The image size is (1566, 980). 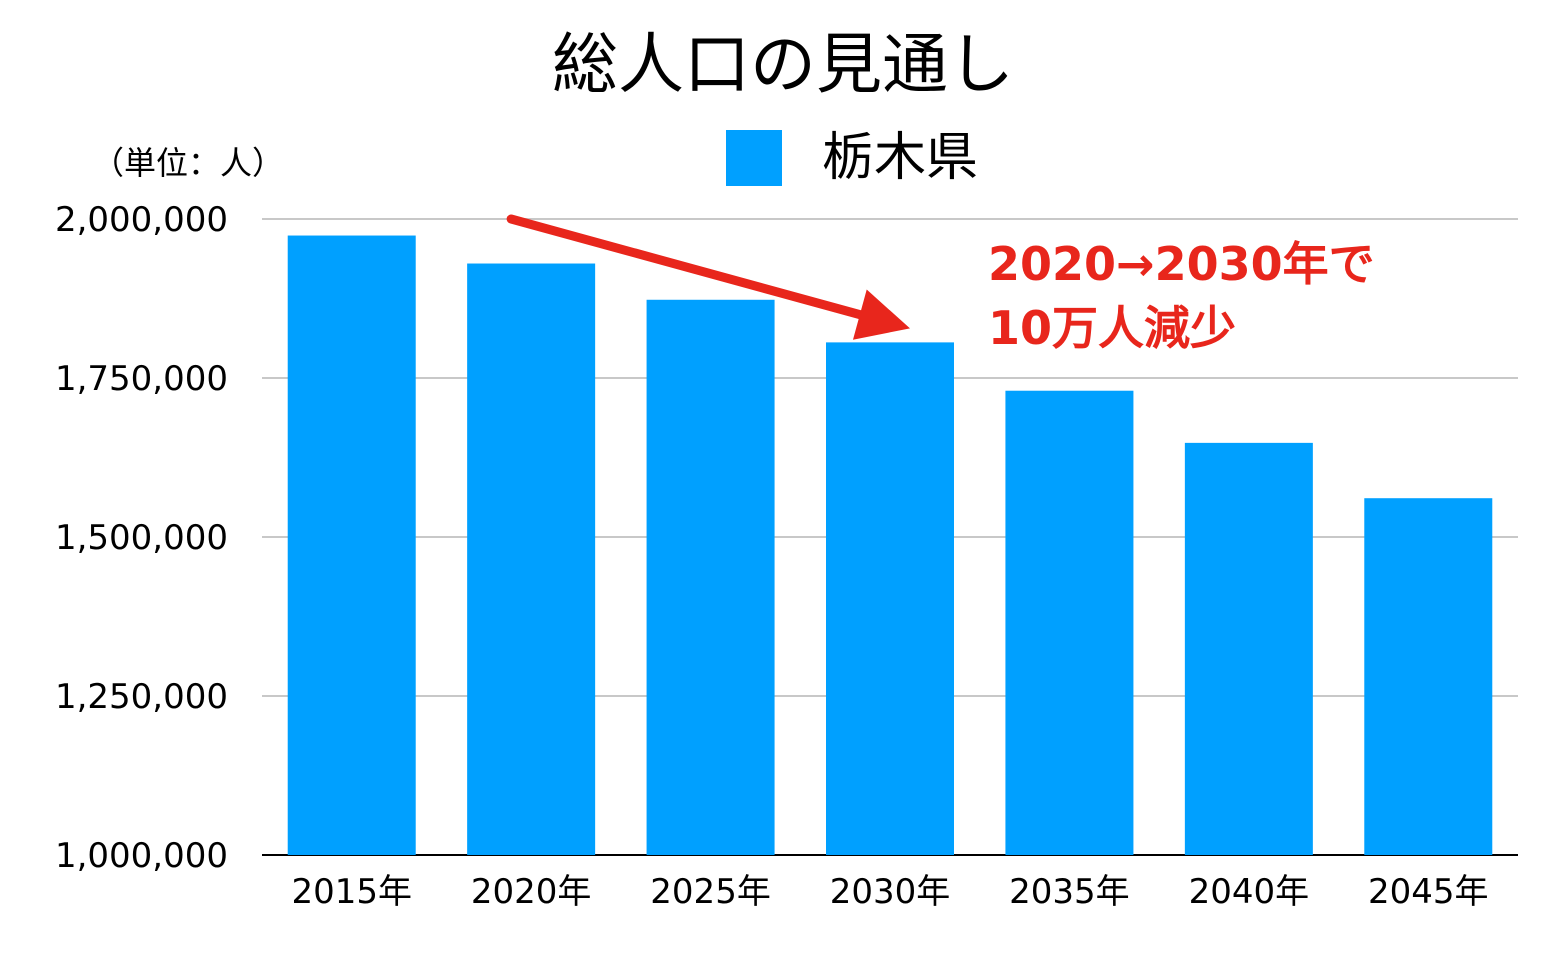 What do you see at coordinates (783, 64) in the screenshot?
I see `chart-title: 総人口の見通し` at bounding box center [783, 64].